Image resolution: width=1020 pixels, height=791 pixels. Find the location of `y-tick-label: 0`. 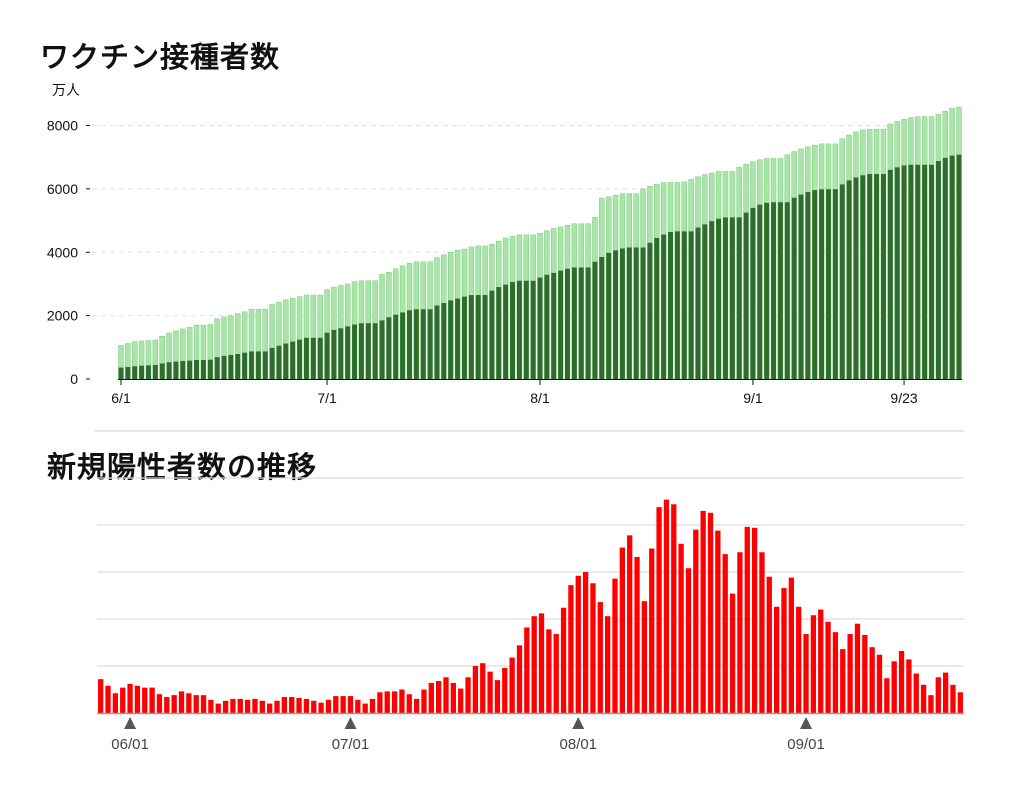

y-tick-label: 0 is located at coordinates (74, 379).